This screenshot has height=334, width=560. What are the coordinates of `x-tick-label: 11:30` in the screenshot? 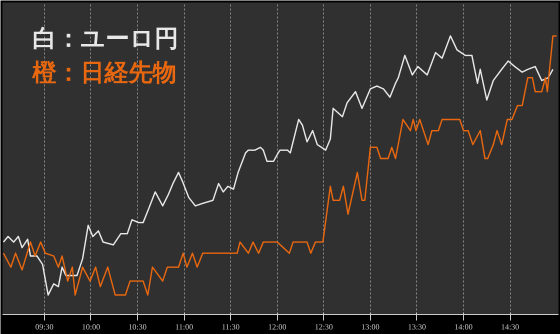 It's located at (231, 327).